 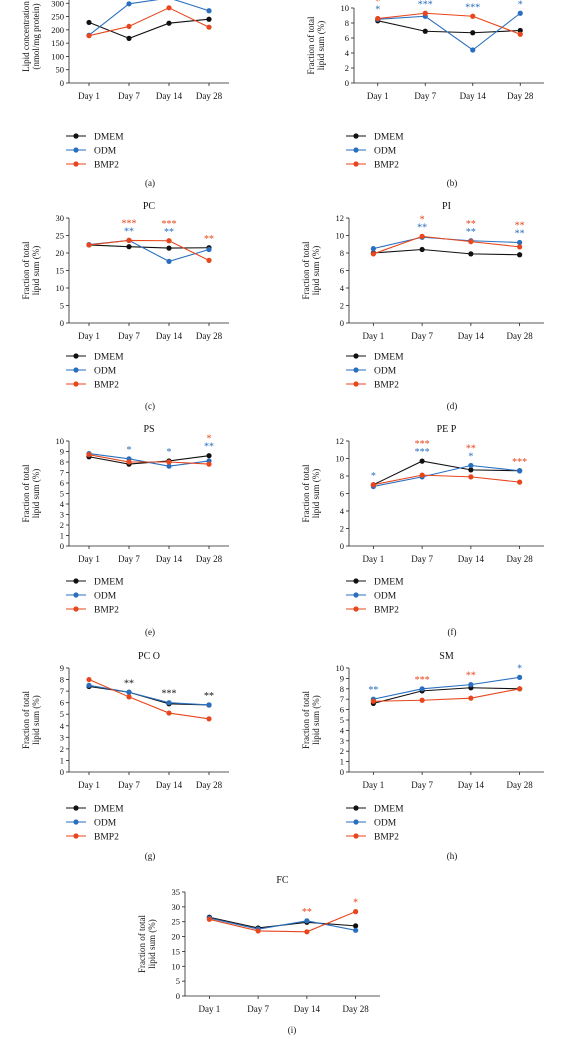 I want to click on panel-label: (c), so click(x=150, y=406).